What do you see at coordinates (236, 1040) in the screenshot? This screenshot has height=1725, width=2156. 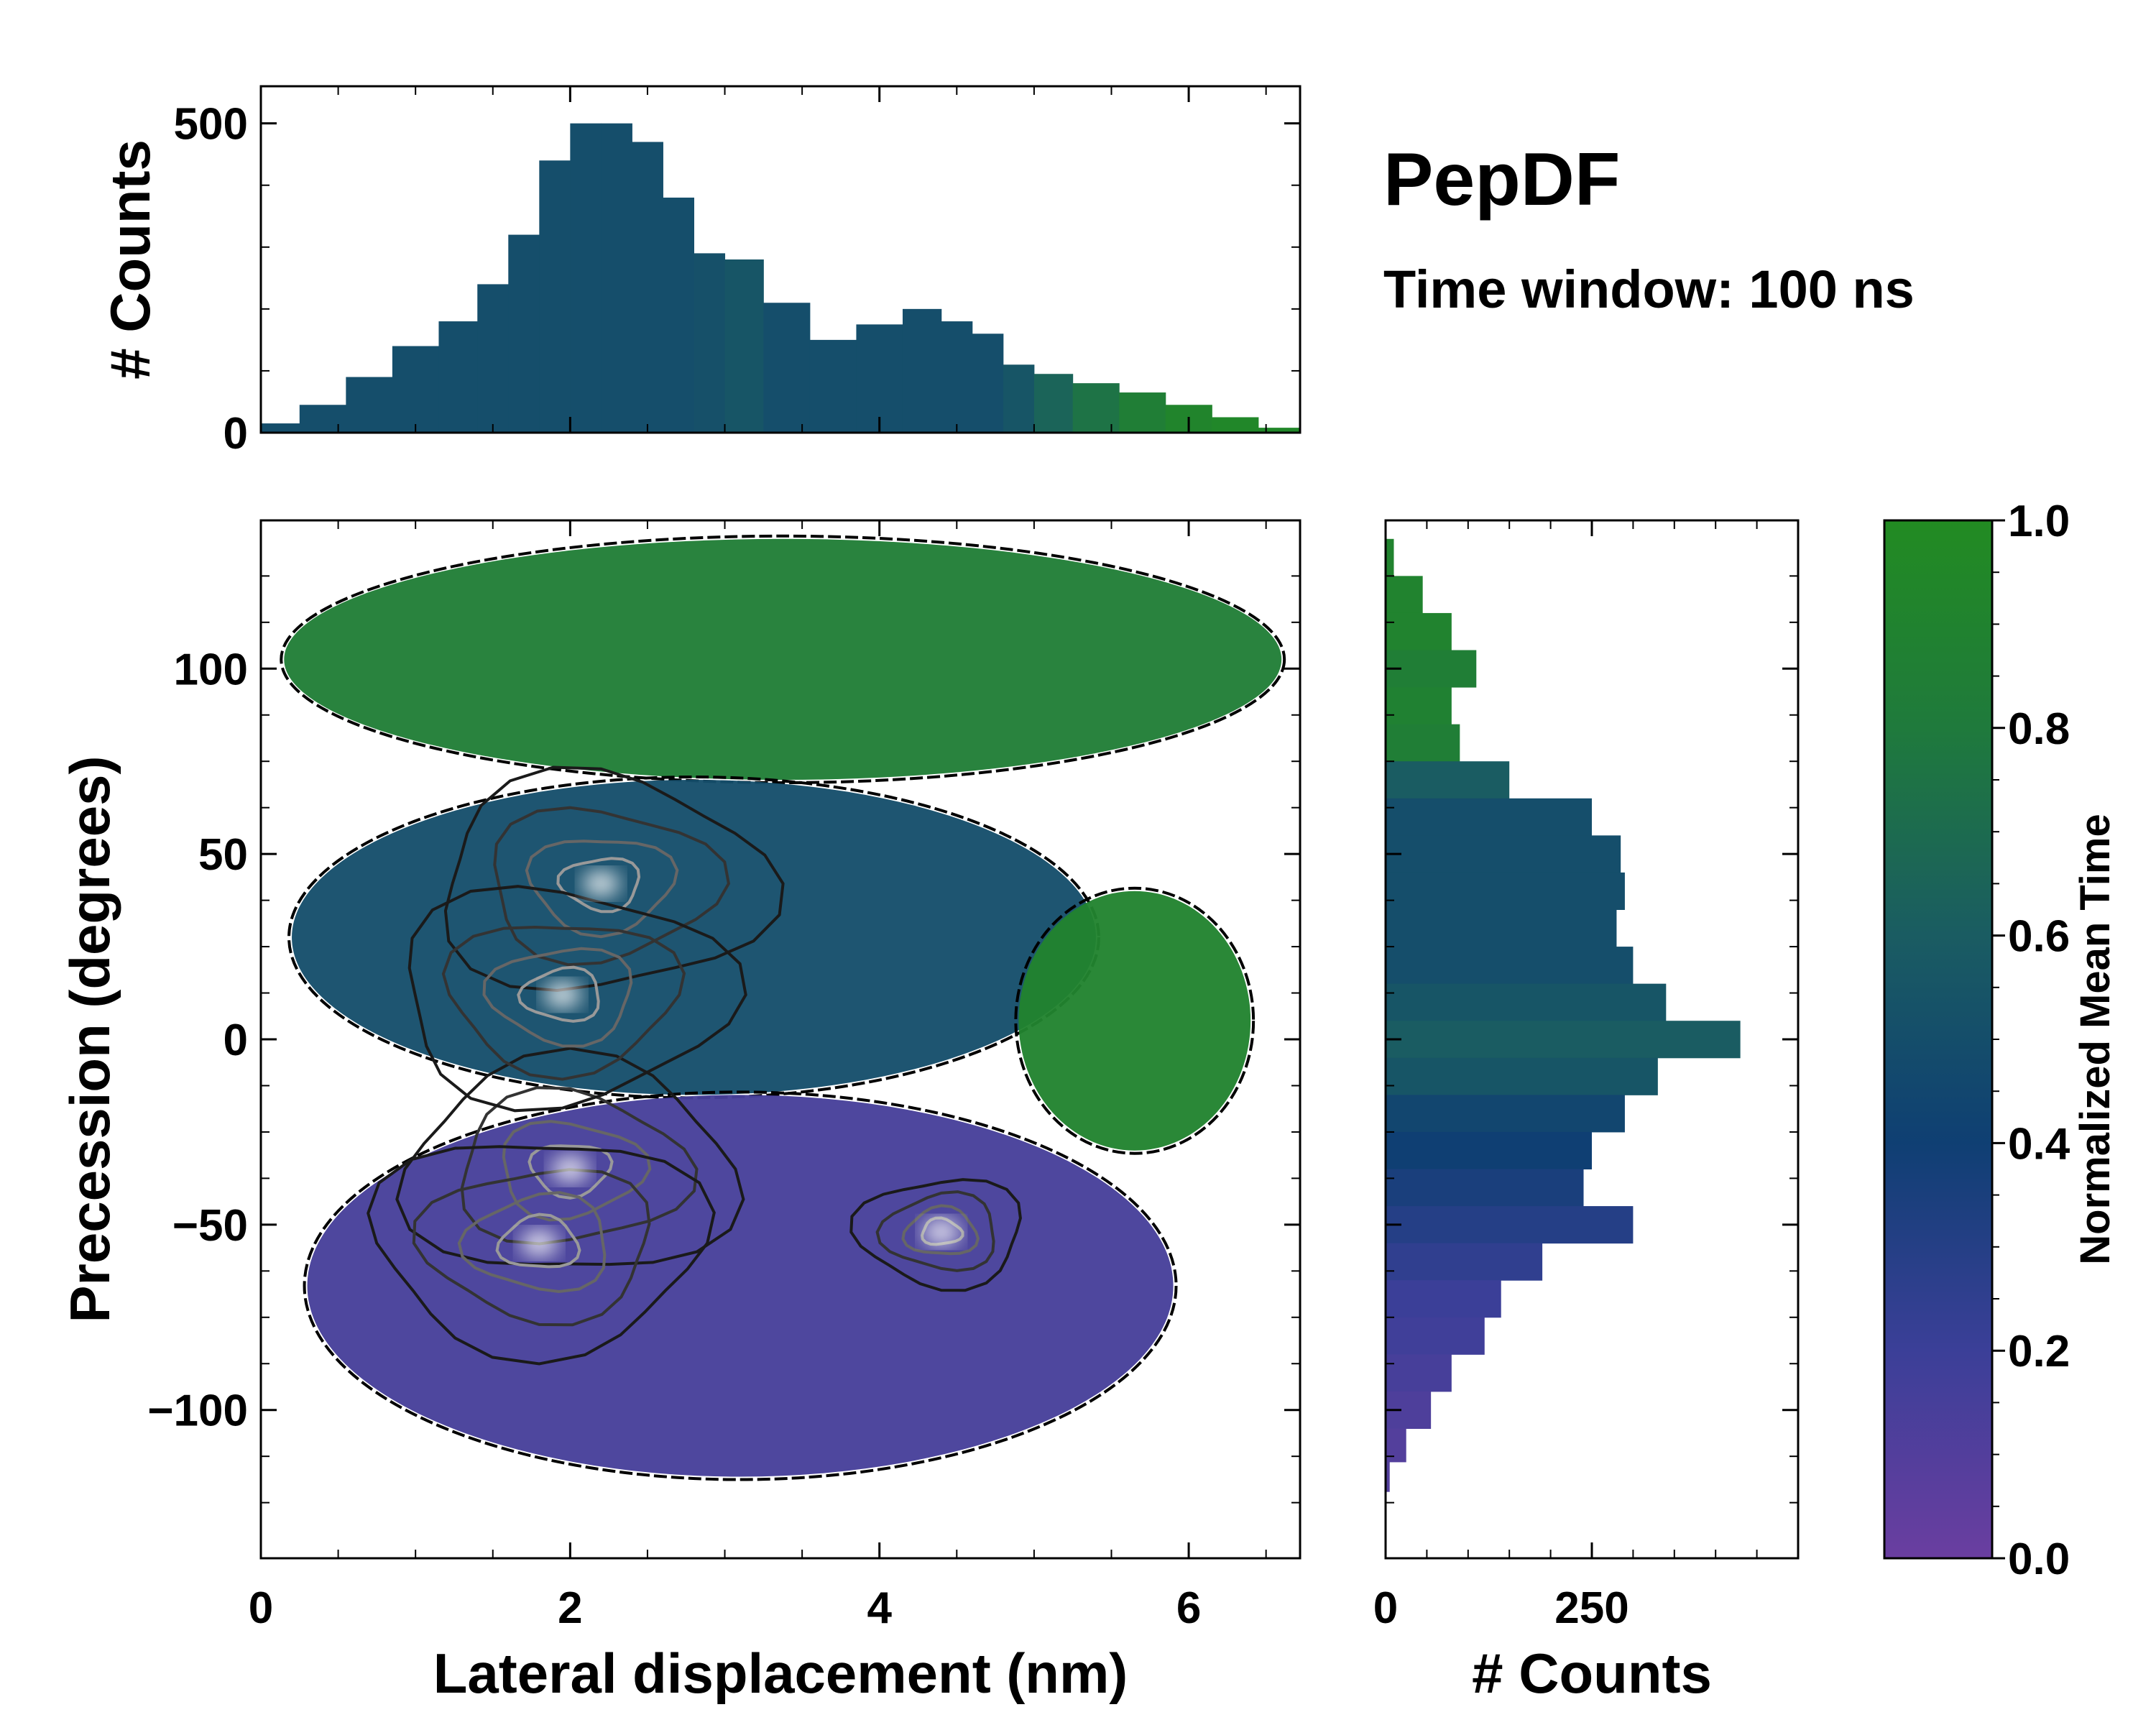 I see `joint-ytick-label-2: 0` at bounding box center [236, 1040].